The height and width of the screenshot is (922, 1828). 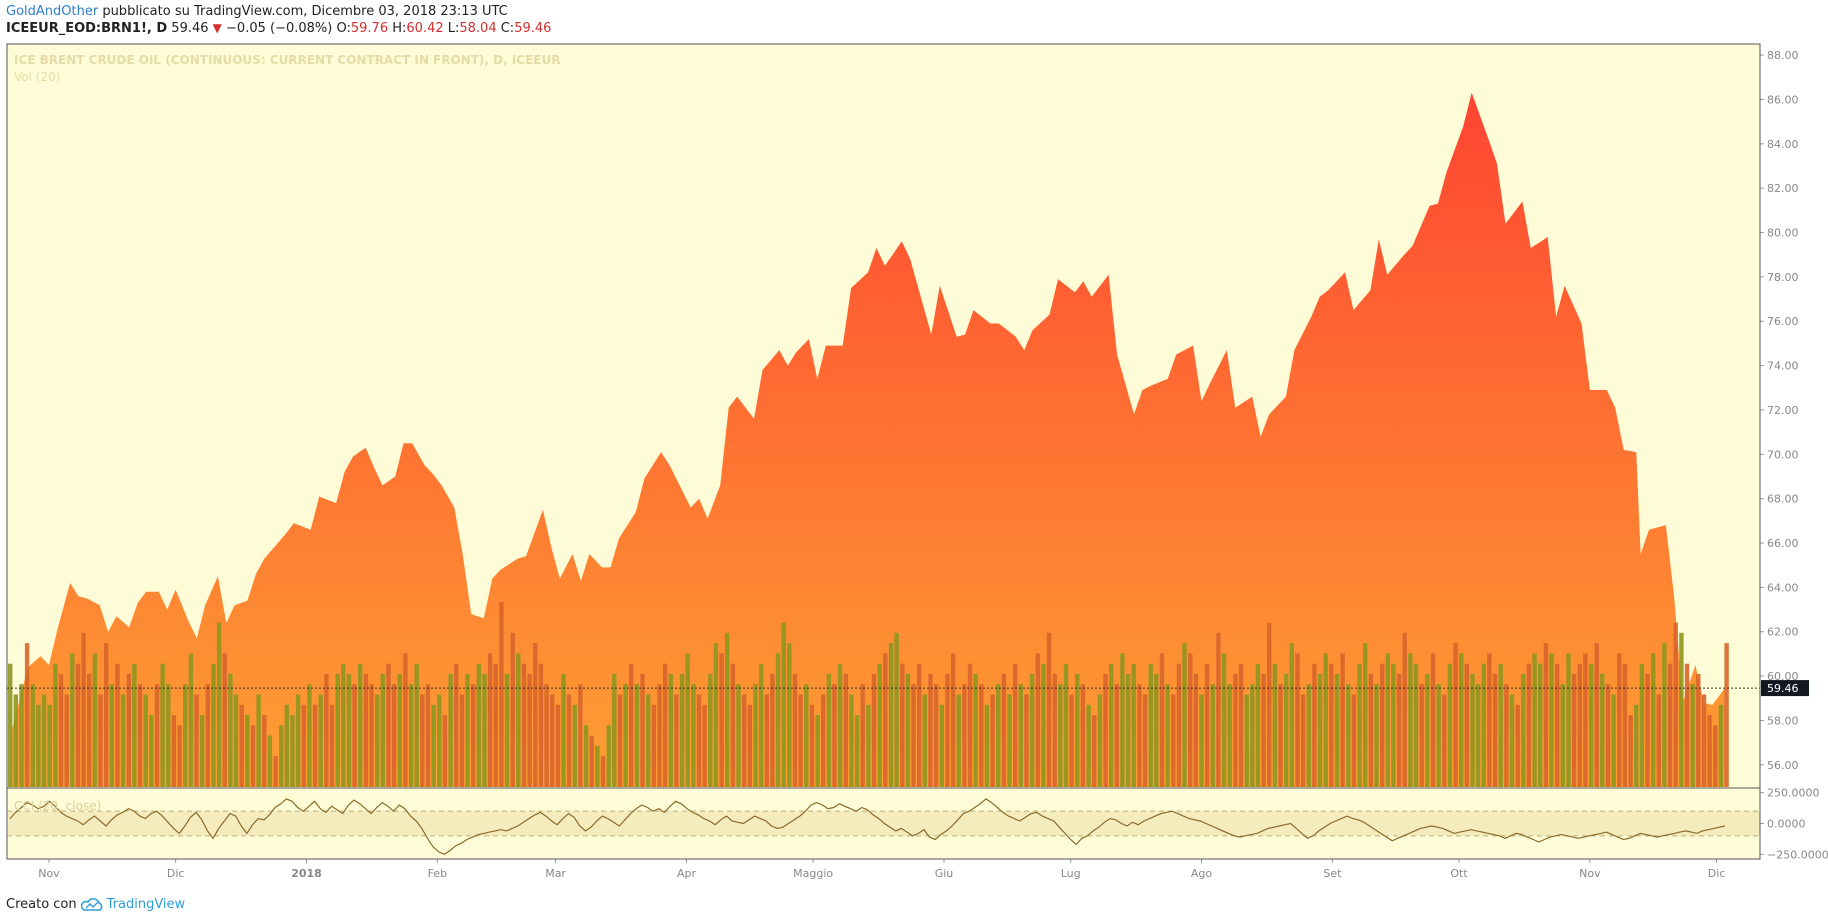 What do you see at coordinates (399, 28) in the screenshot?
I see `high-label: H:` at bounding box center [399, 28].